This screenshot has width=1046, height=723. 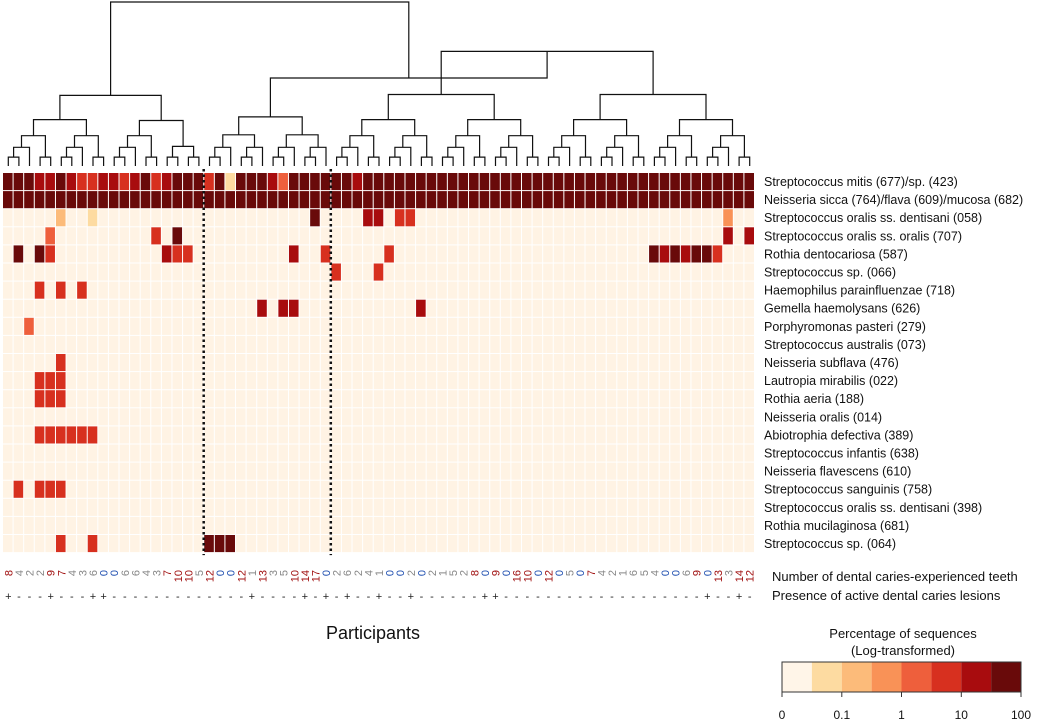 What do you see at coordinates (1021, 715) in the screenshot?
I see `legend-tick-label: 100` at bounding box center [1021, 715].